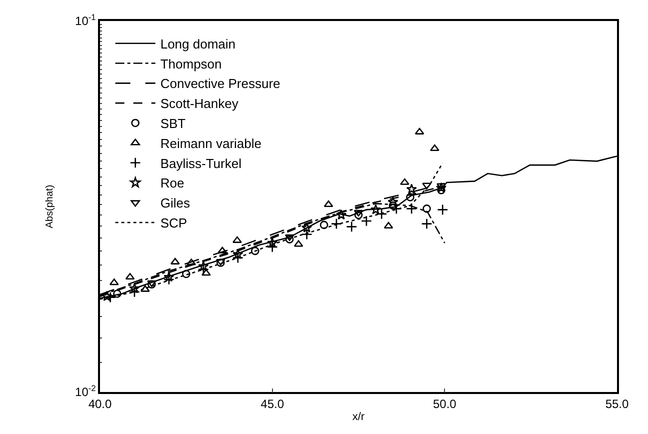 The image size is (648, 434). Describe the element at coordinates (220, 84) in the screenshot. I see `legend-label: Convective Pressure` at that location.